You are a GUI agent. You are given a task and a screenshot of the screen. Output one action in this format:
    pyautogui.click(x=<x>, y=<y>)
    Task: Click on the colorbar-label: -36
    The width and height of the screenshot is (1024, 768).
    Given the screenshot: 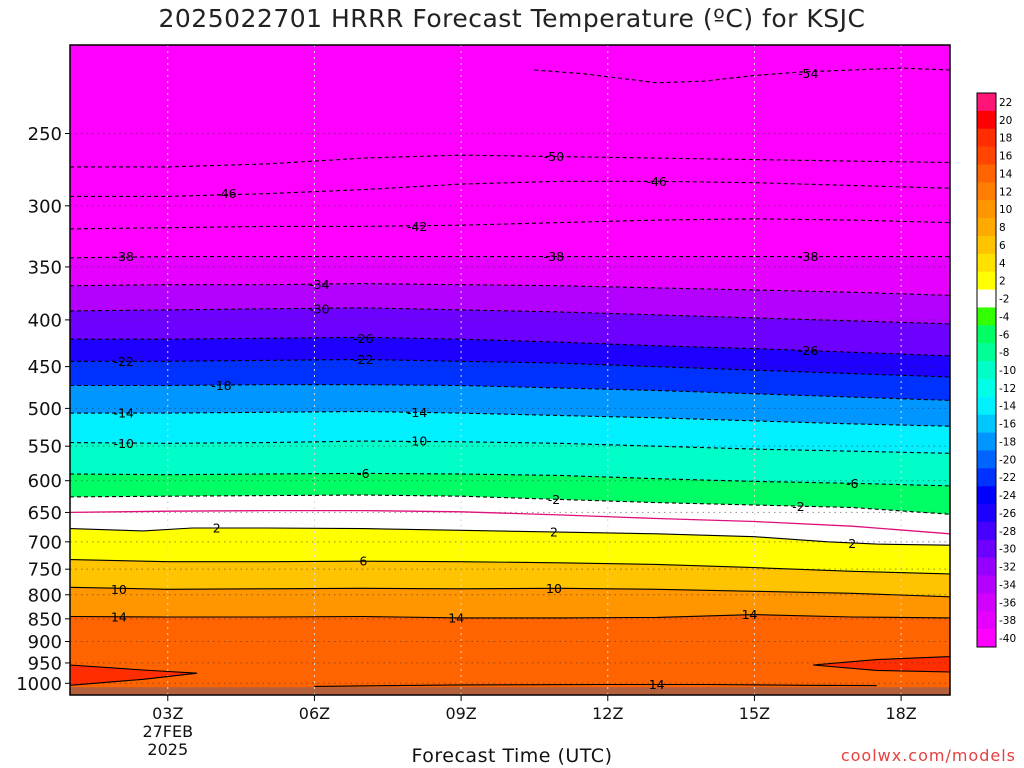 What is the action you would take?
    pyautogui.click(x=1007, y=603)
    